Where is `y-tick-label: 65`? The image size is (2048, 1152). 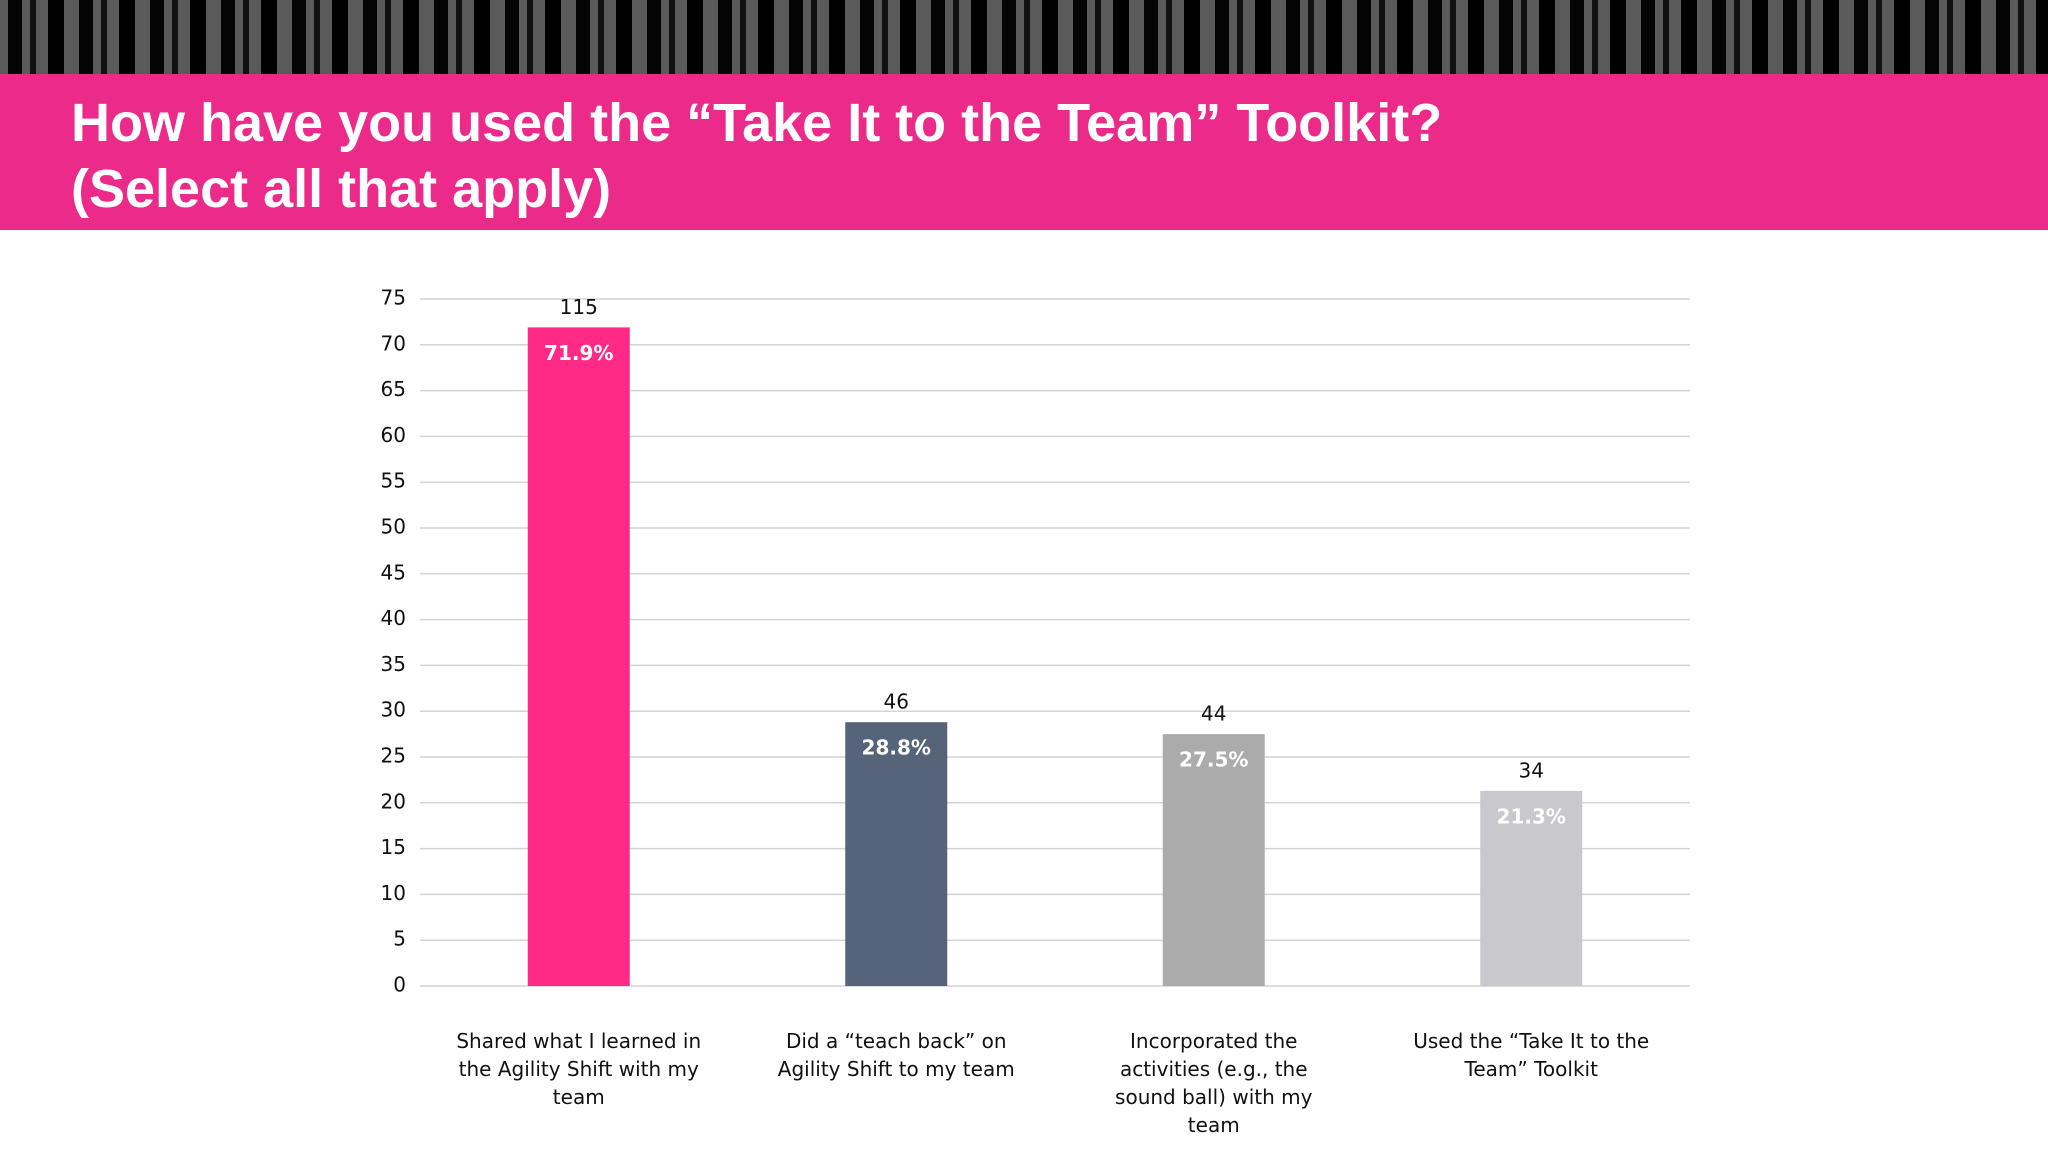 y-tick-label: 65 is located at coordinates (393, 389).